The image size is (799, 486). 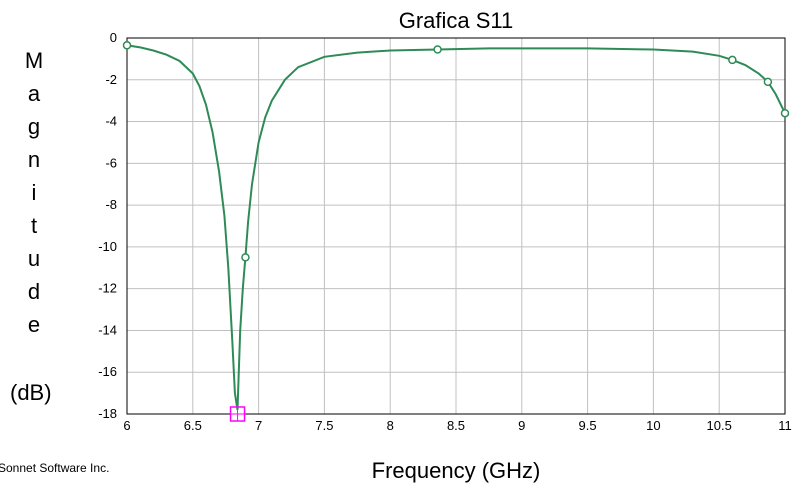 I want to click on chart-title: Grafica S11, so click(x=456, y=20).